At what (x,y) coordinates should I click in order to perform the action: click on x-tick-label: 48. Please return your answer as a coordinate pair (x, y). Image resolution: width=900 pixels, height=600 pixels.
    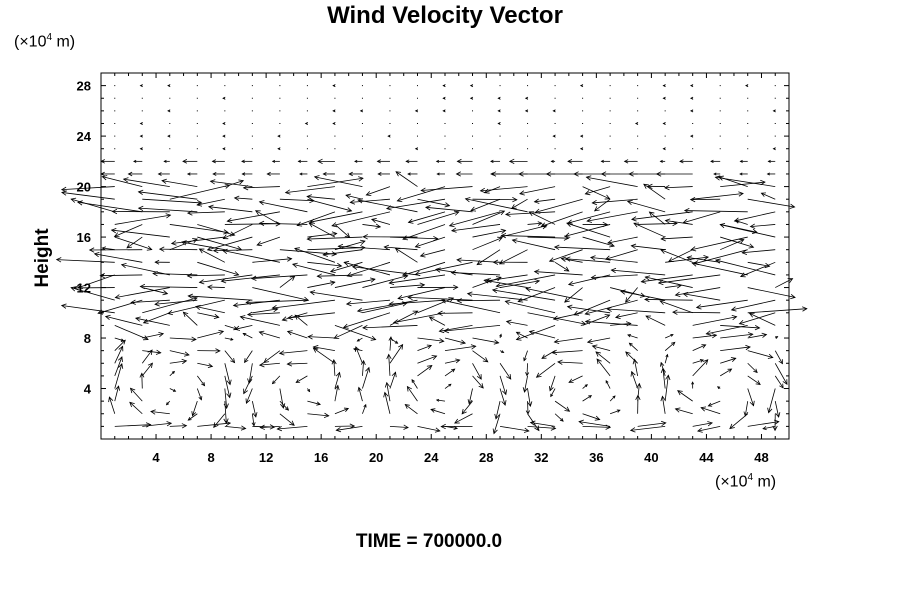
    Looking at the image, I should click on (761, 457).